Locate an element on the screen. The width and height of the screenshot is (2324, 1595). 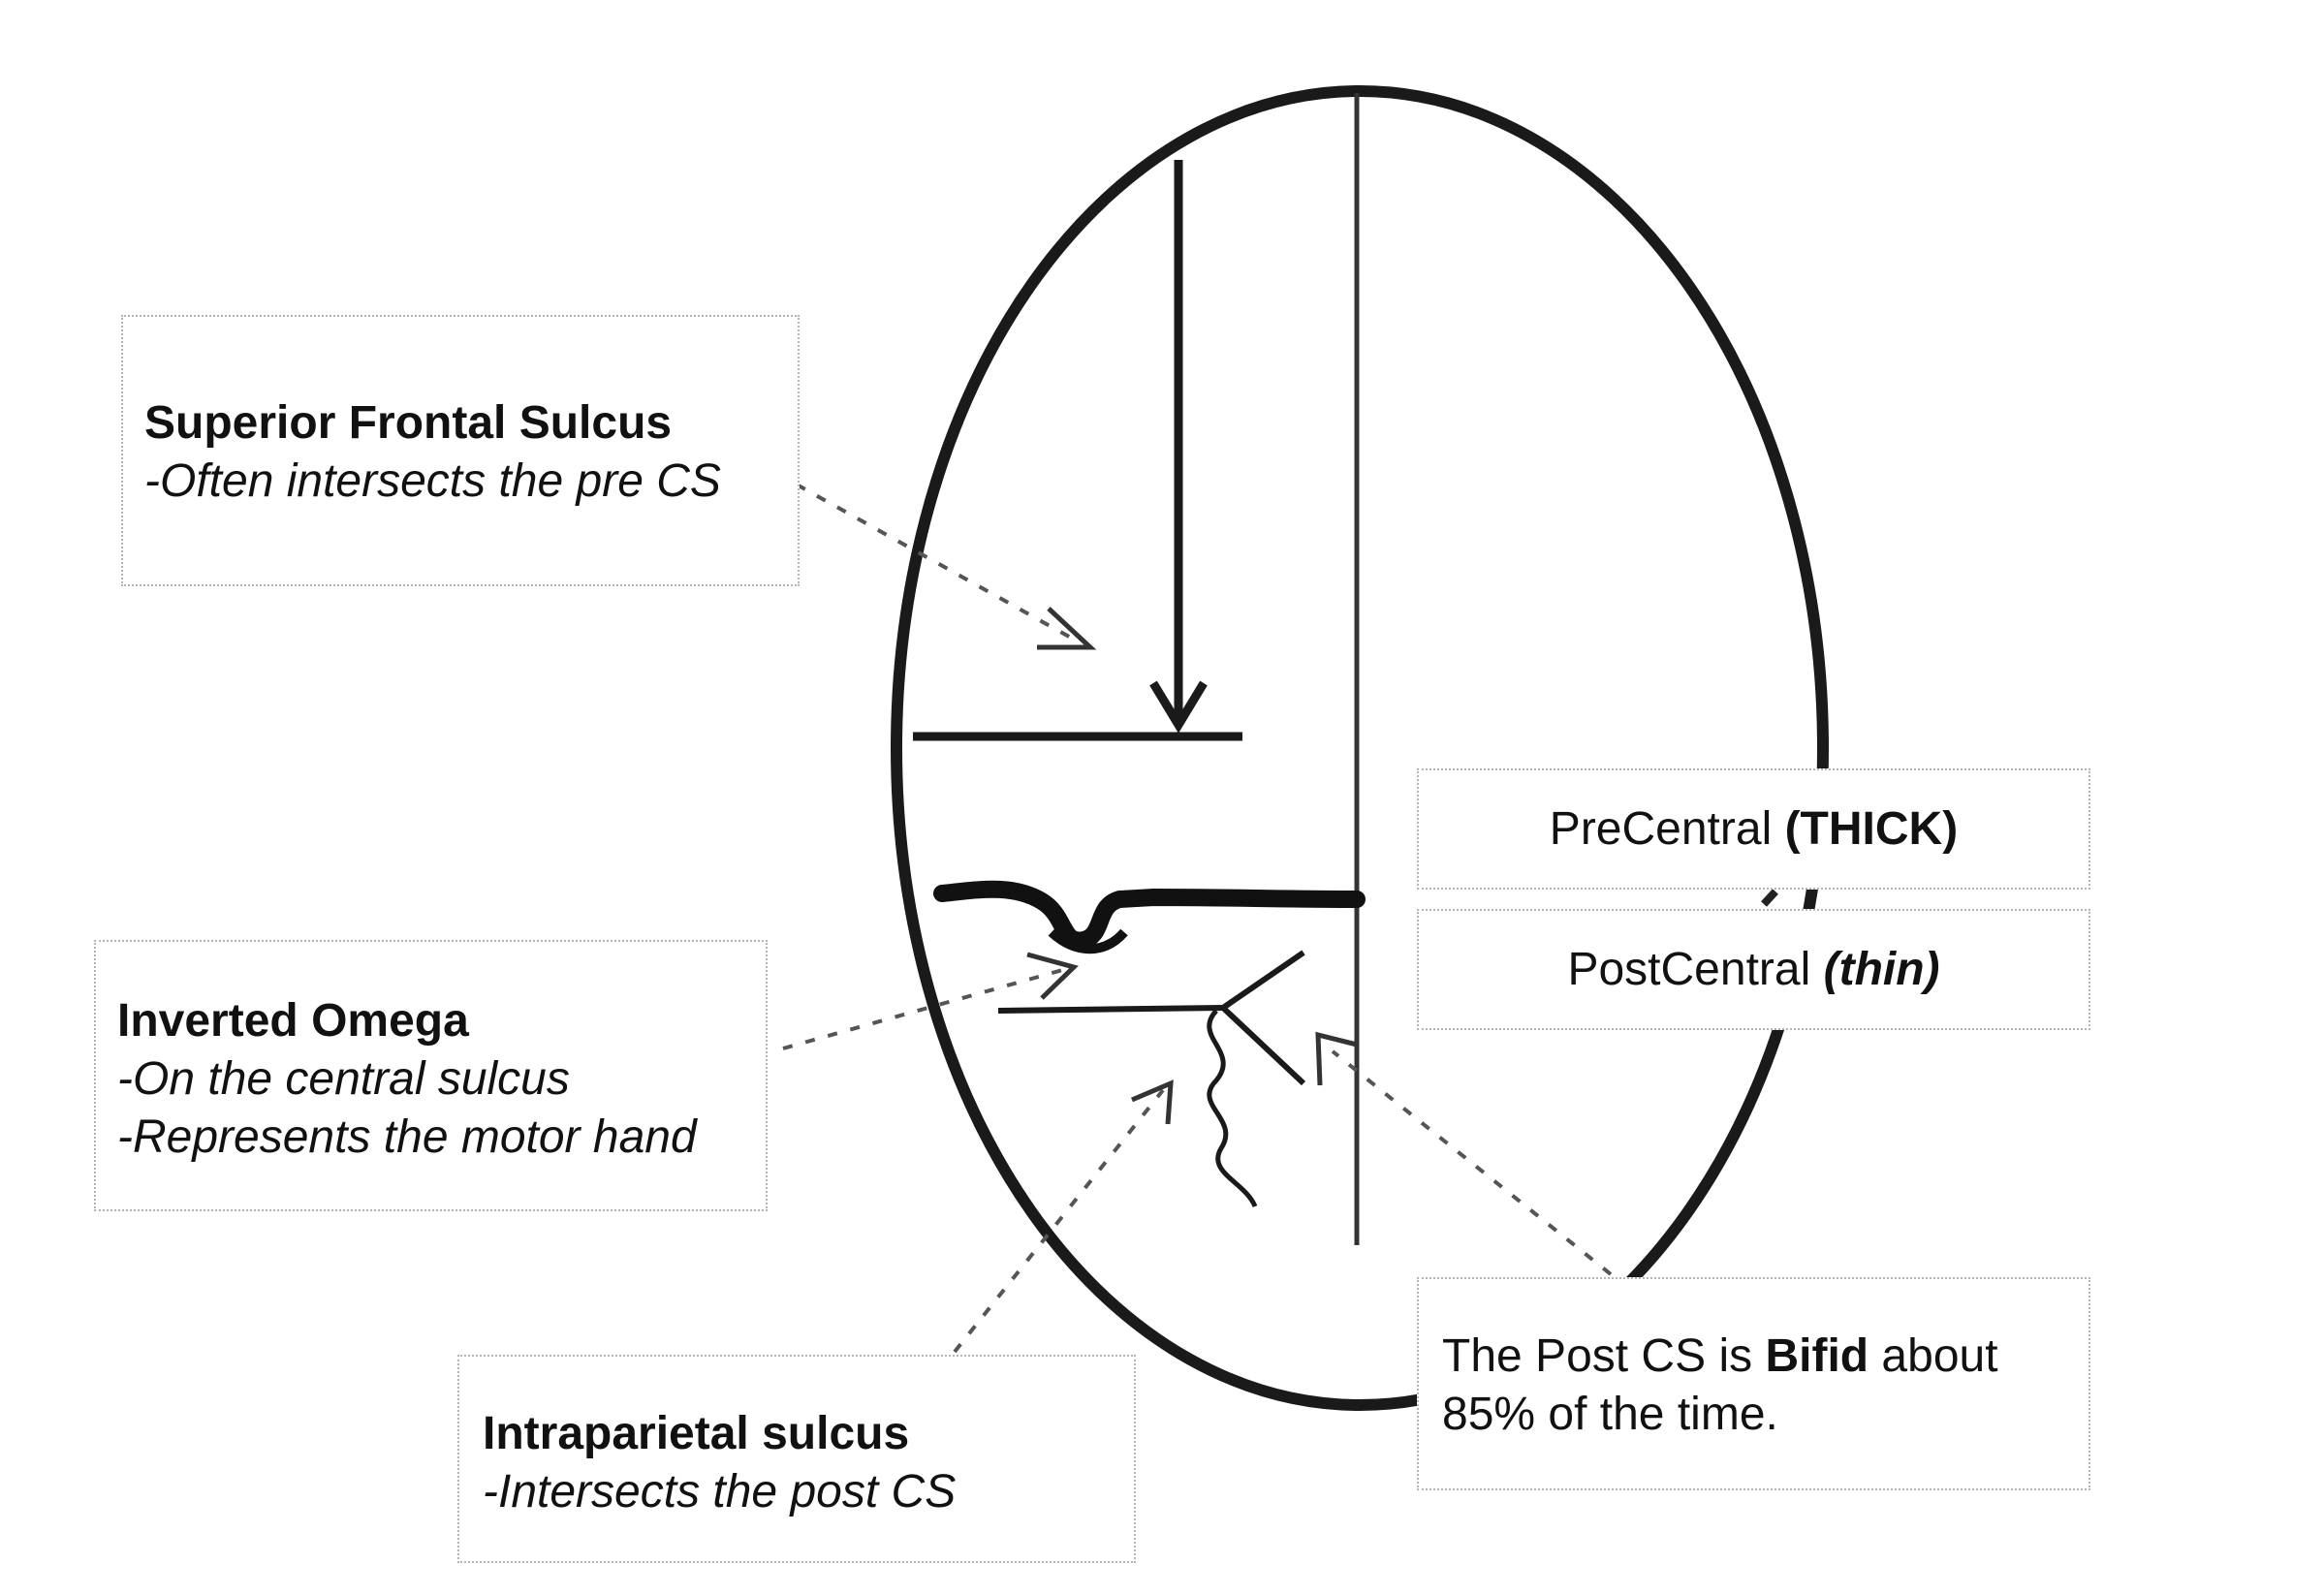
precentral-label: PreCentral (THICK) is located at coordinates (1754, 829).